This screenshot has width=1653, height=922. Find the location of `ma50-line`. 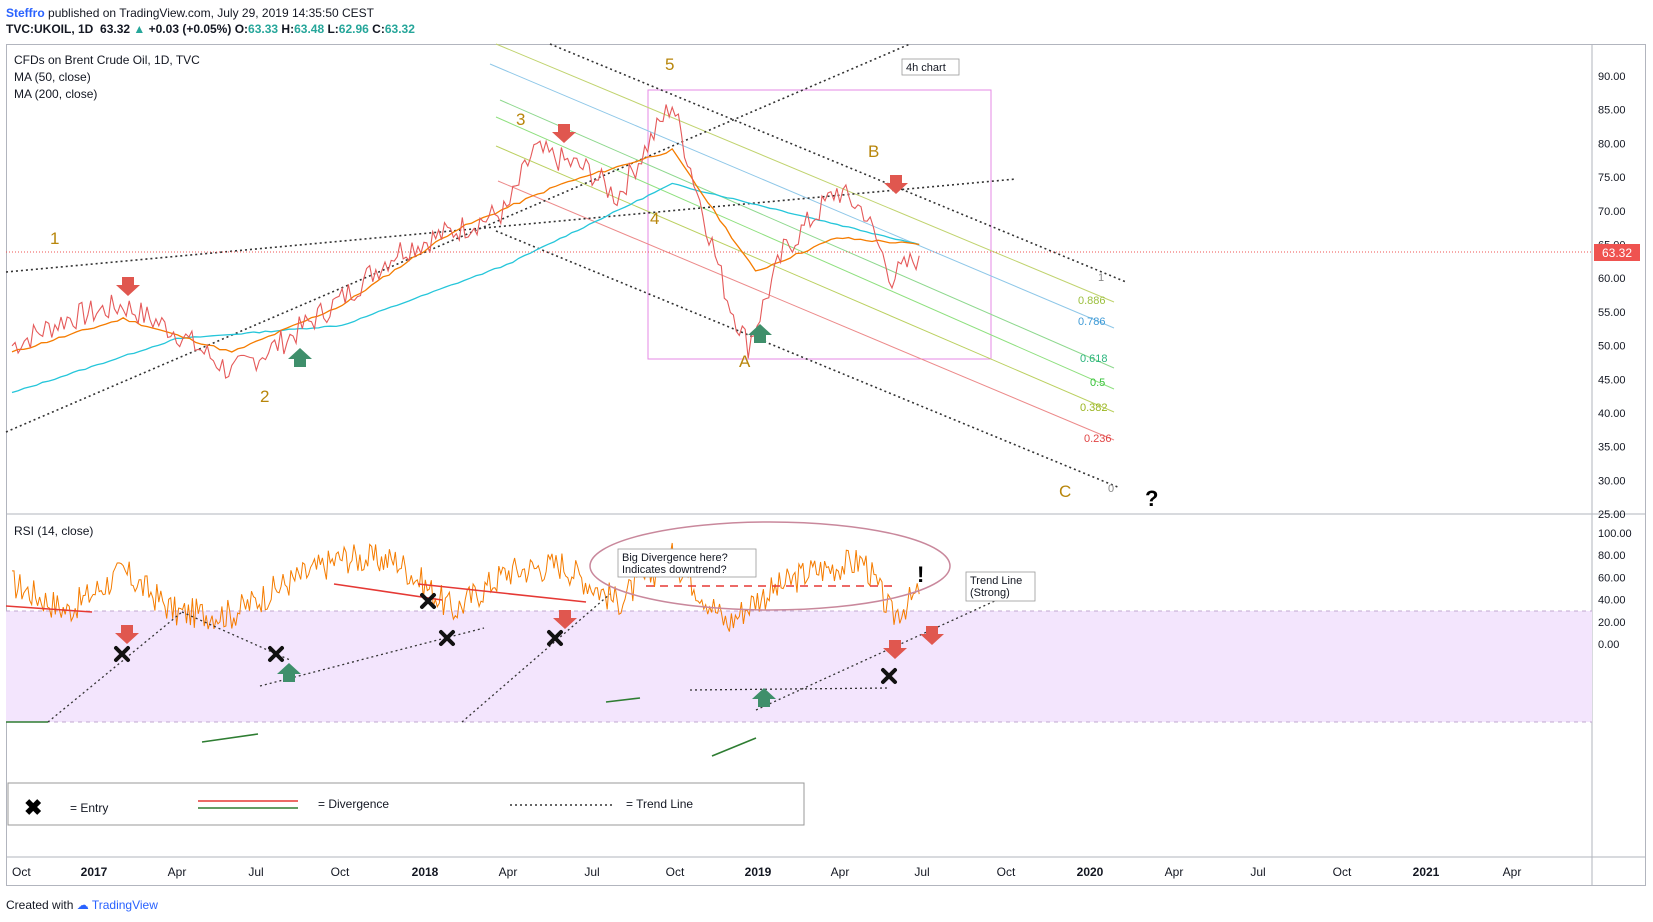

ma50-line is located at coordinates (465, 250).